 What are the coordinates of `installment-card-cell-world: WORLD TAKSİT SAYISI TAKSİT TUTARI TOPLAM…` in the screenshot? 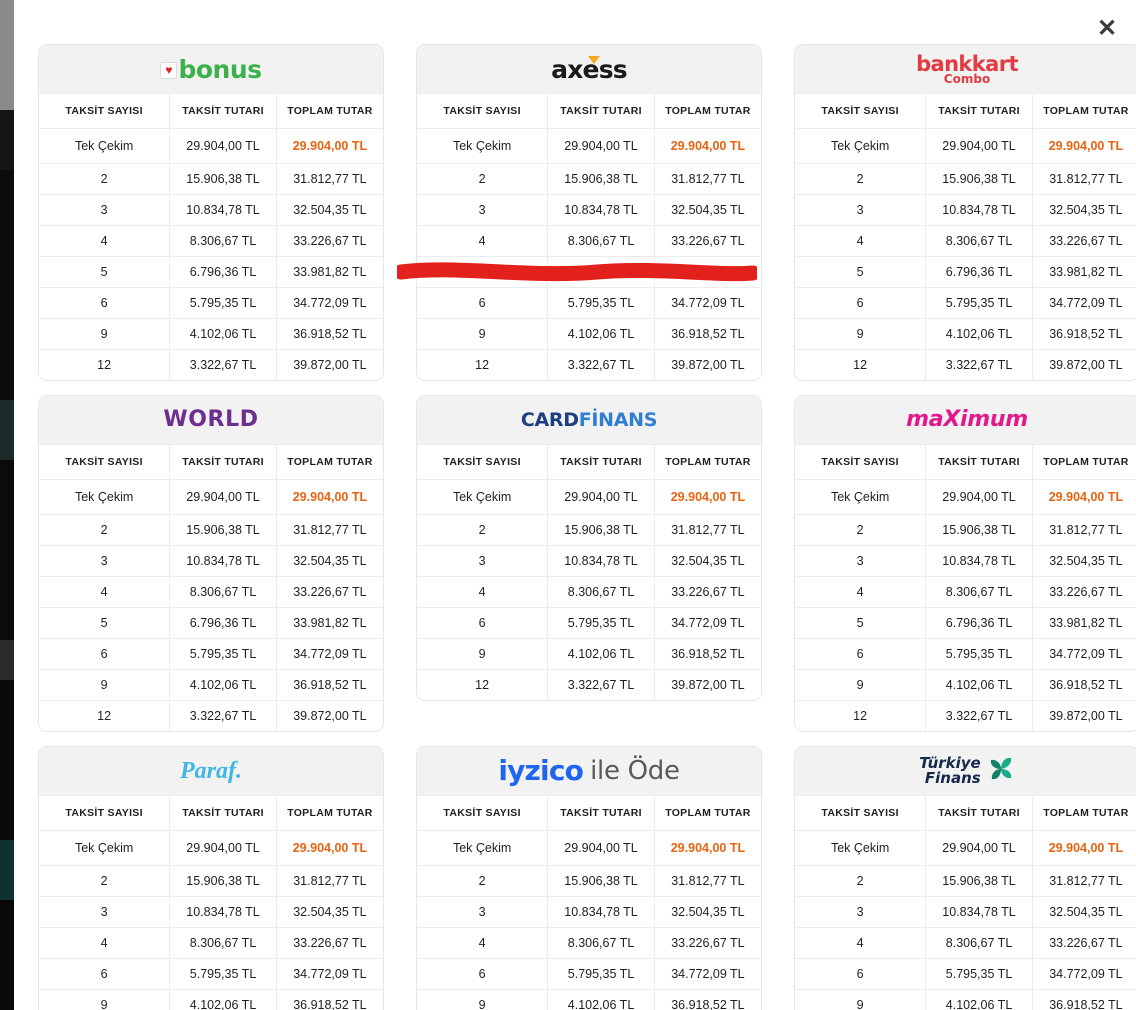 It's located at (211, 570).